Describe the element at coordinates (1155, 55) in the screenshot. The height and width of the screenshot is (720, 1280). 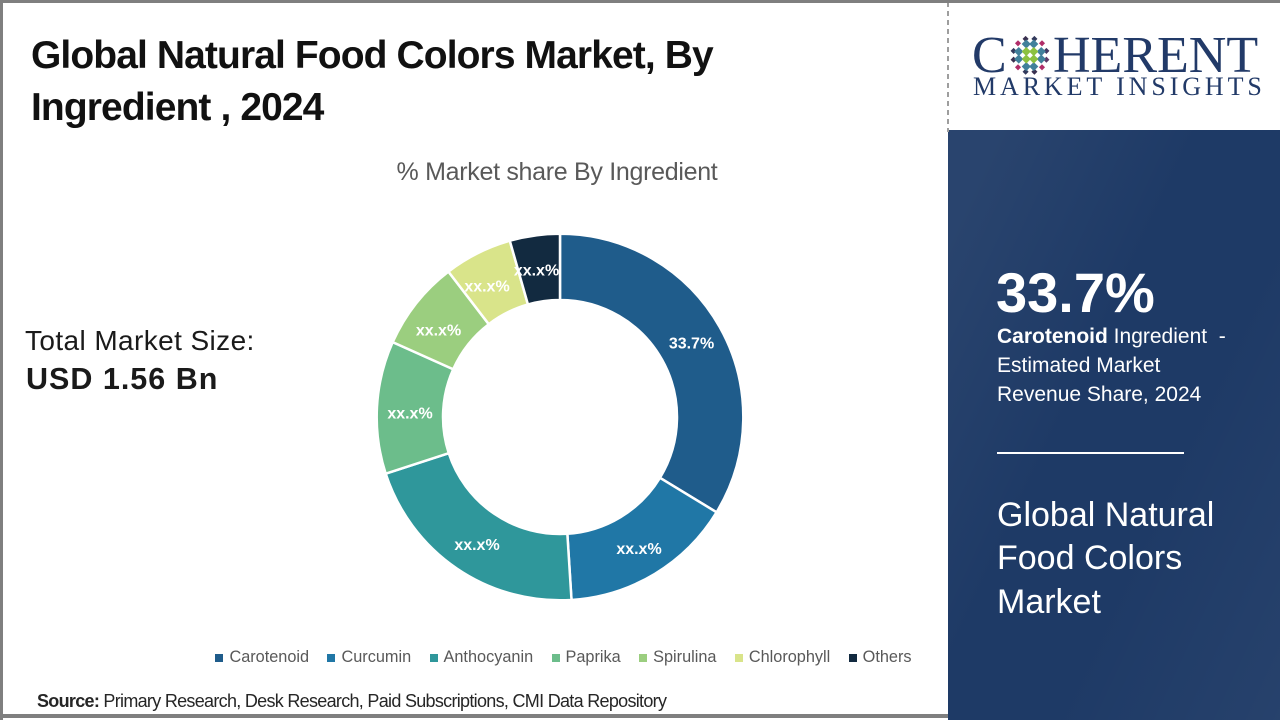
I see `svg-text: HERENT` at that location.